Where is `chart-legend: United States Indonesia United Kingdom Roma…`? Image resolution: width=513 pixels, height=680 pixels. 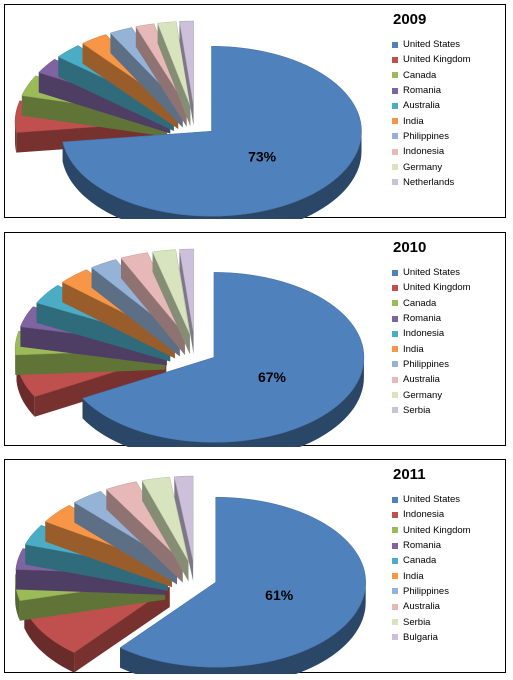
chart-legend: United States Indonesia United Kingdom Roma… is located at coordinates (431, 568).